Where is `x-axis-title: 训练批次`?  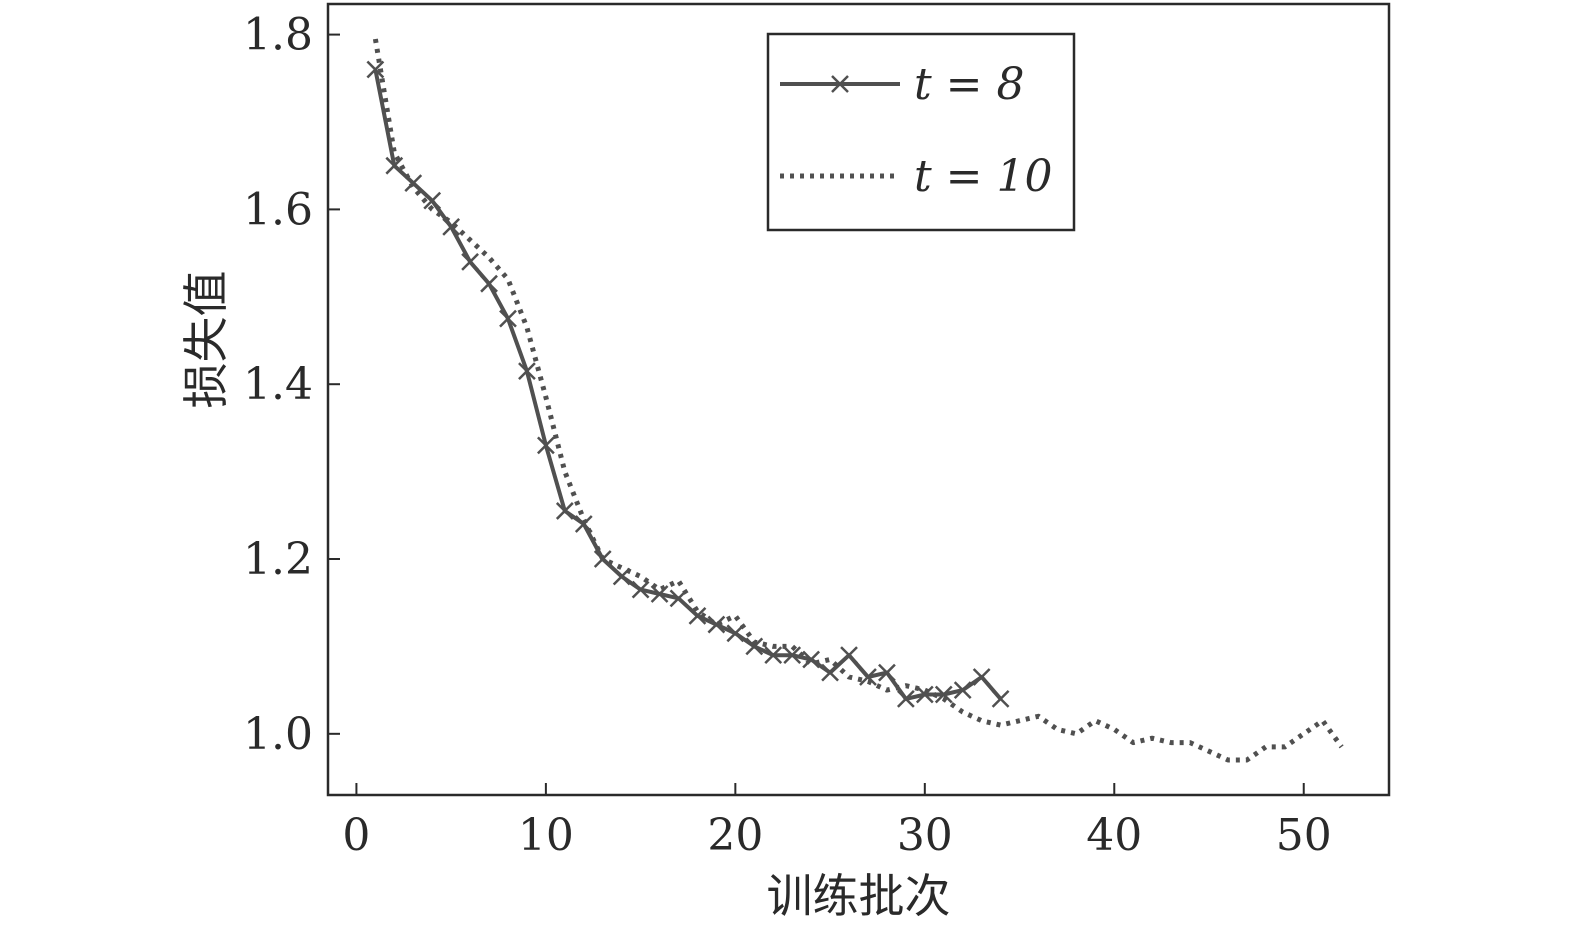
x-axis-title: 训练批次 is located at coordinates (859, 896).